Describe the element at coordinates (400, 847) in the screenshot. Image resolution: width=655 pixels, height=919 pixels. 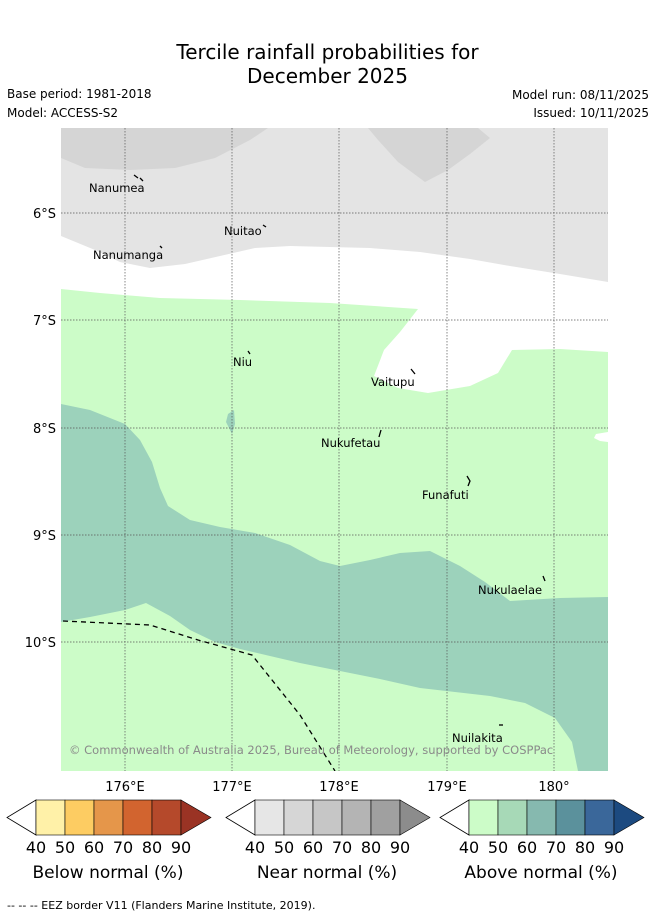
I see `near-normal-tick-90: 90` at that location.